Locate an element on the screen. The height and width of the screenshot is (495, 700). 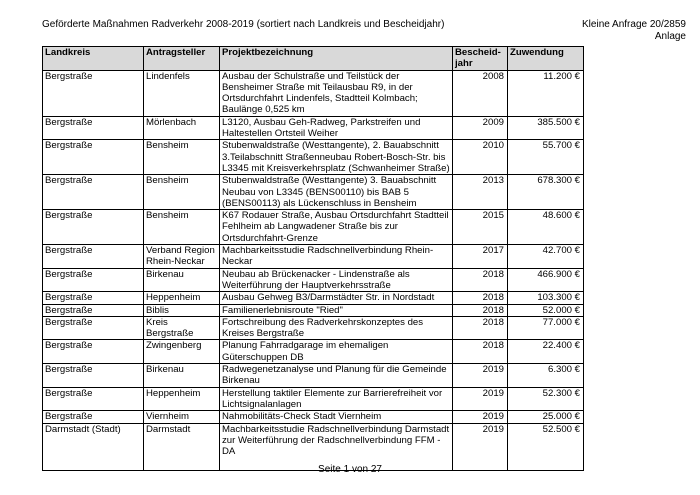
cell-zuwendung: 466.900 € is located at coordinates (545, 280).